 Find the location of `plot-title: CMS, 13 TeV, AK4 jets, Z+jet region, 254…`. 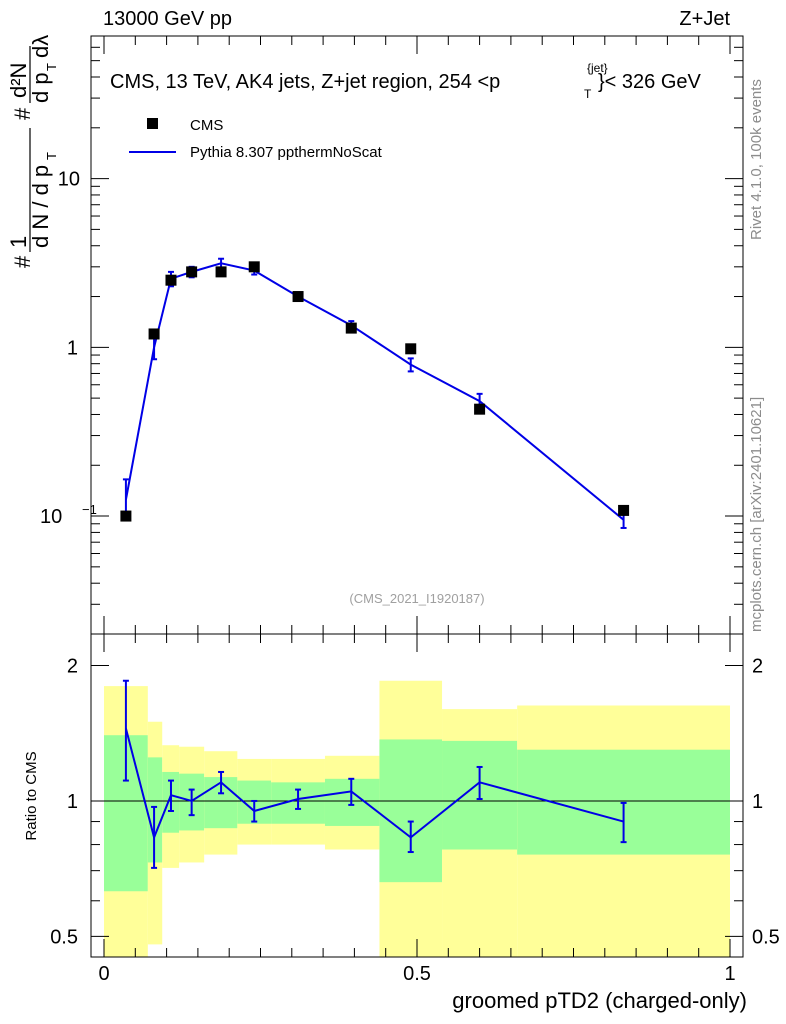

plot-title: CMS, 13 TeV, AK4 jets, Z+jet region, 254… is located at coordinates (406, 81).